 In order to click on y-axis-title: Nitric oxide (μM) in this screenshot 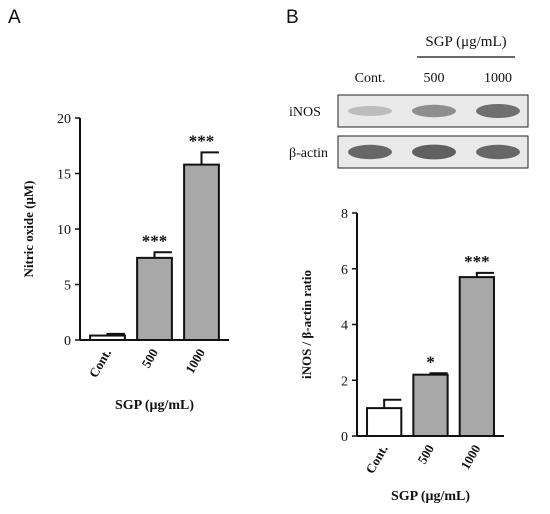, I will do `click(28, 229)`.